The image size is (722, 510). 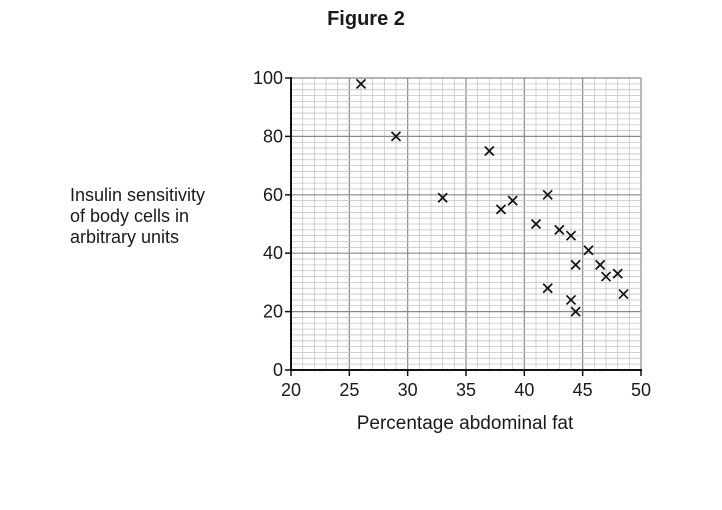 I want to click on figure-title: Figure 2, so click(x=366, y=19).